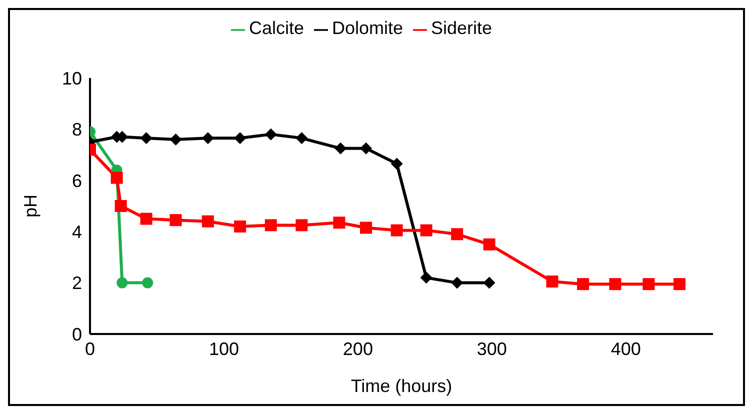 Image resolution: width=755 pixels, height=416 pixels. What do you see at coordinates (77, 232) in the screenshot?
I see `y-tick-label: 4` at bounding box center [77, 232].